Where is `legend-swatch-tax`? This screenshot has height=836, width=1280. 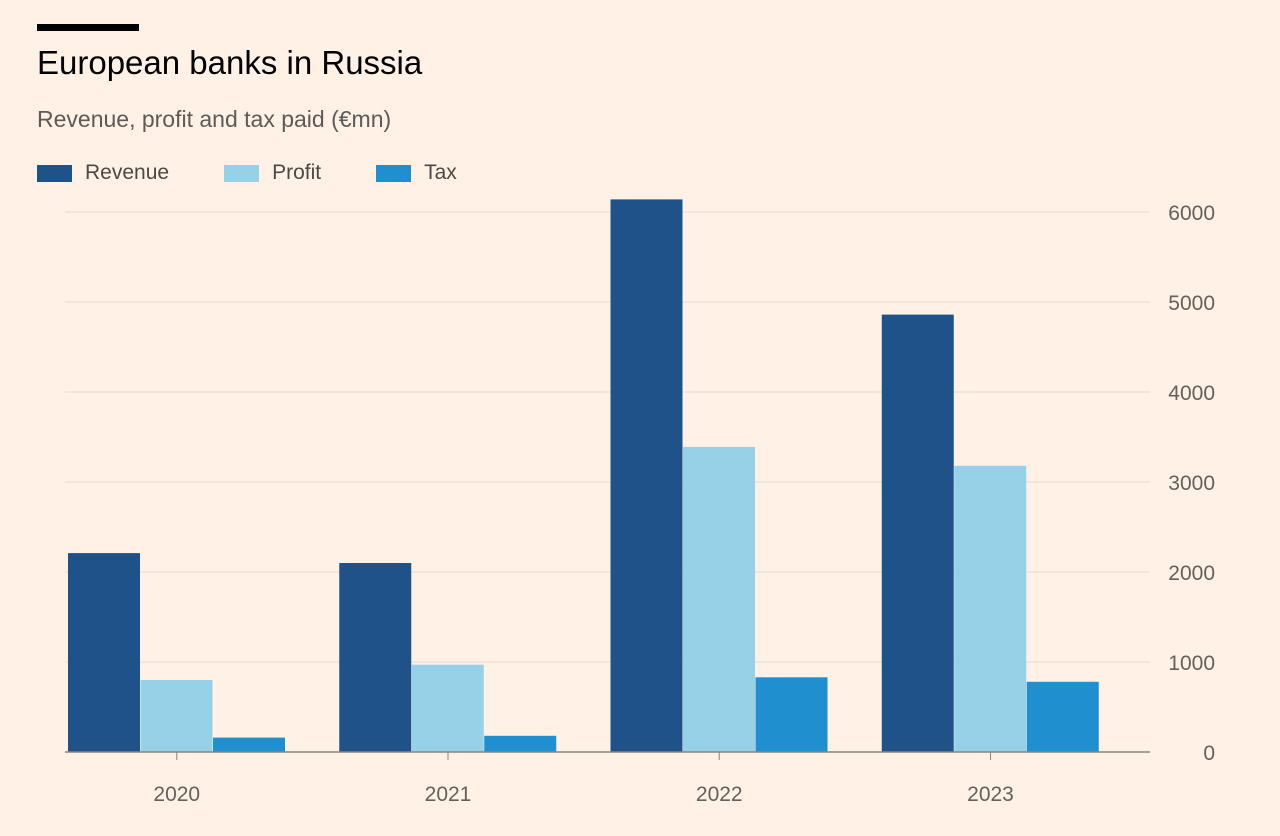
legend-swatch-tax is located at coordinates (394, 173).